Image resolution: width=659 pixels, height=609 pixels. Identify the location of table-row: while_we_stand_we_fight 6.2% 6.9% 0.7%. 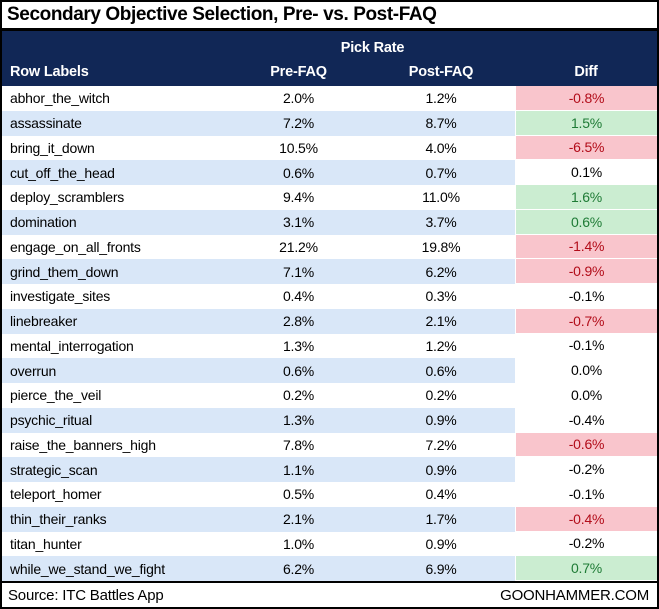
(329, 568).